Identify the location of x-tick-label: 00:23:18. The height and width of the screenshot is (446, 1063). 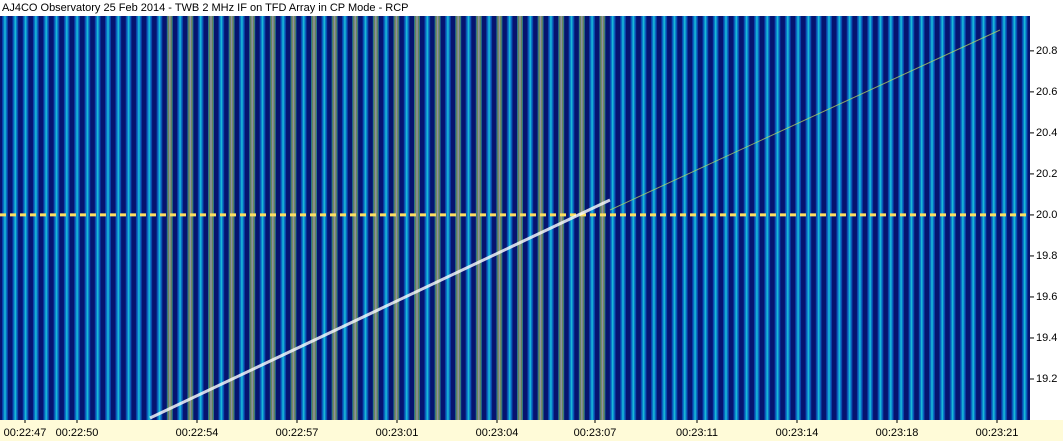
(897, 433).